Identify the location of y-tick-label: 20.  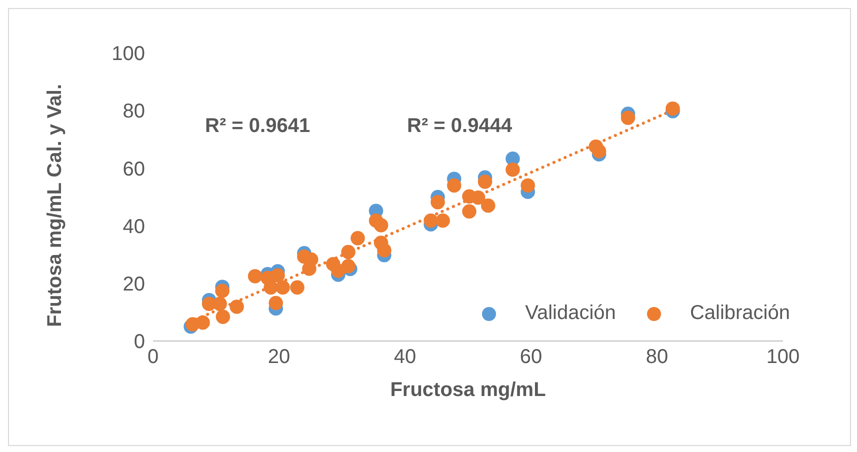
(133, 285).